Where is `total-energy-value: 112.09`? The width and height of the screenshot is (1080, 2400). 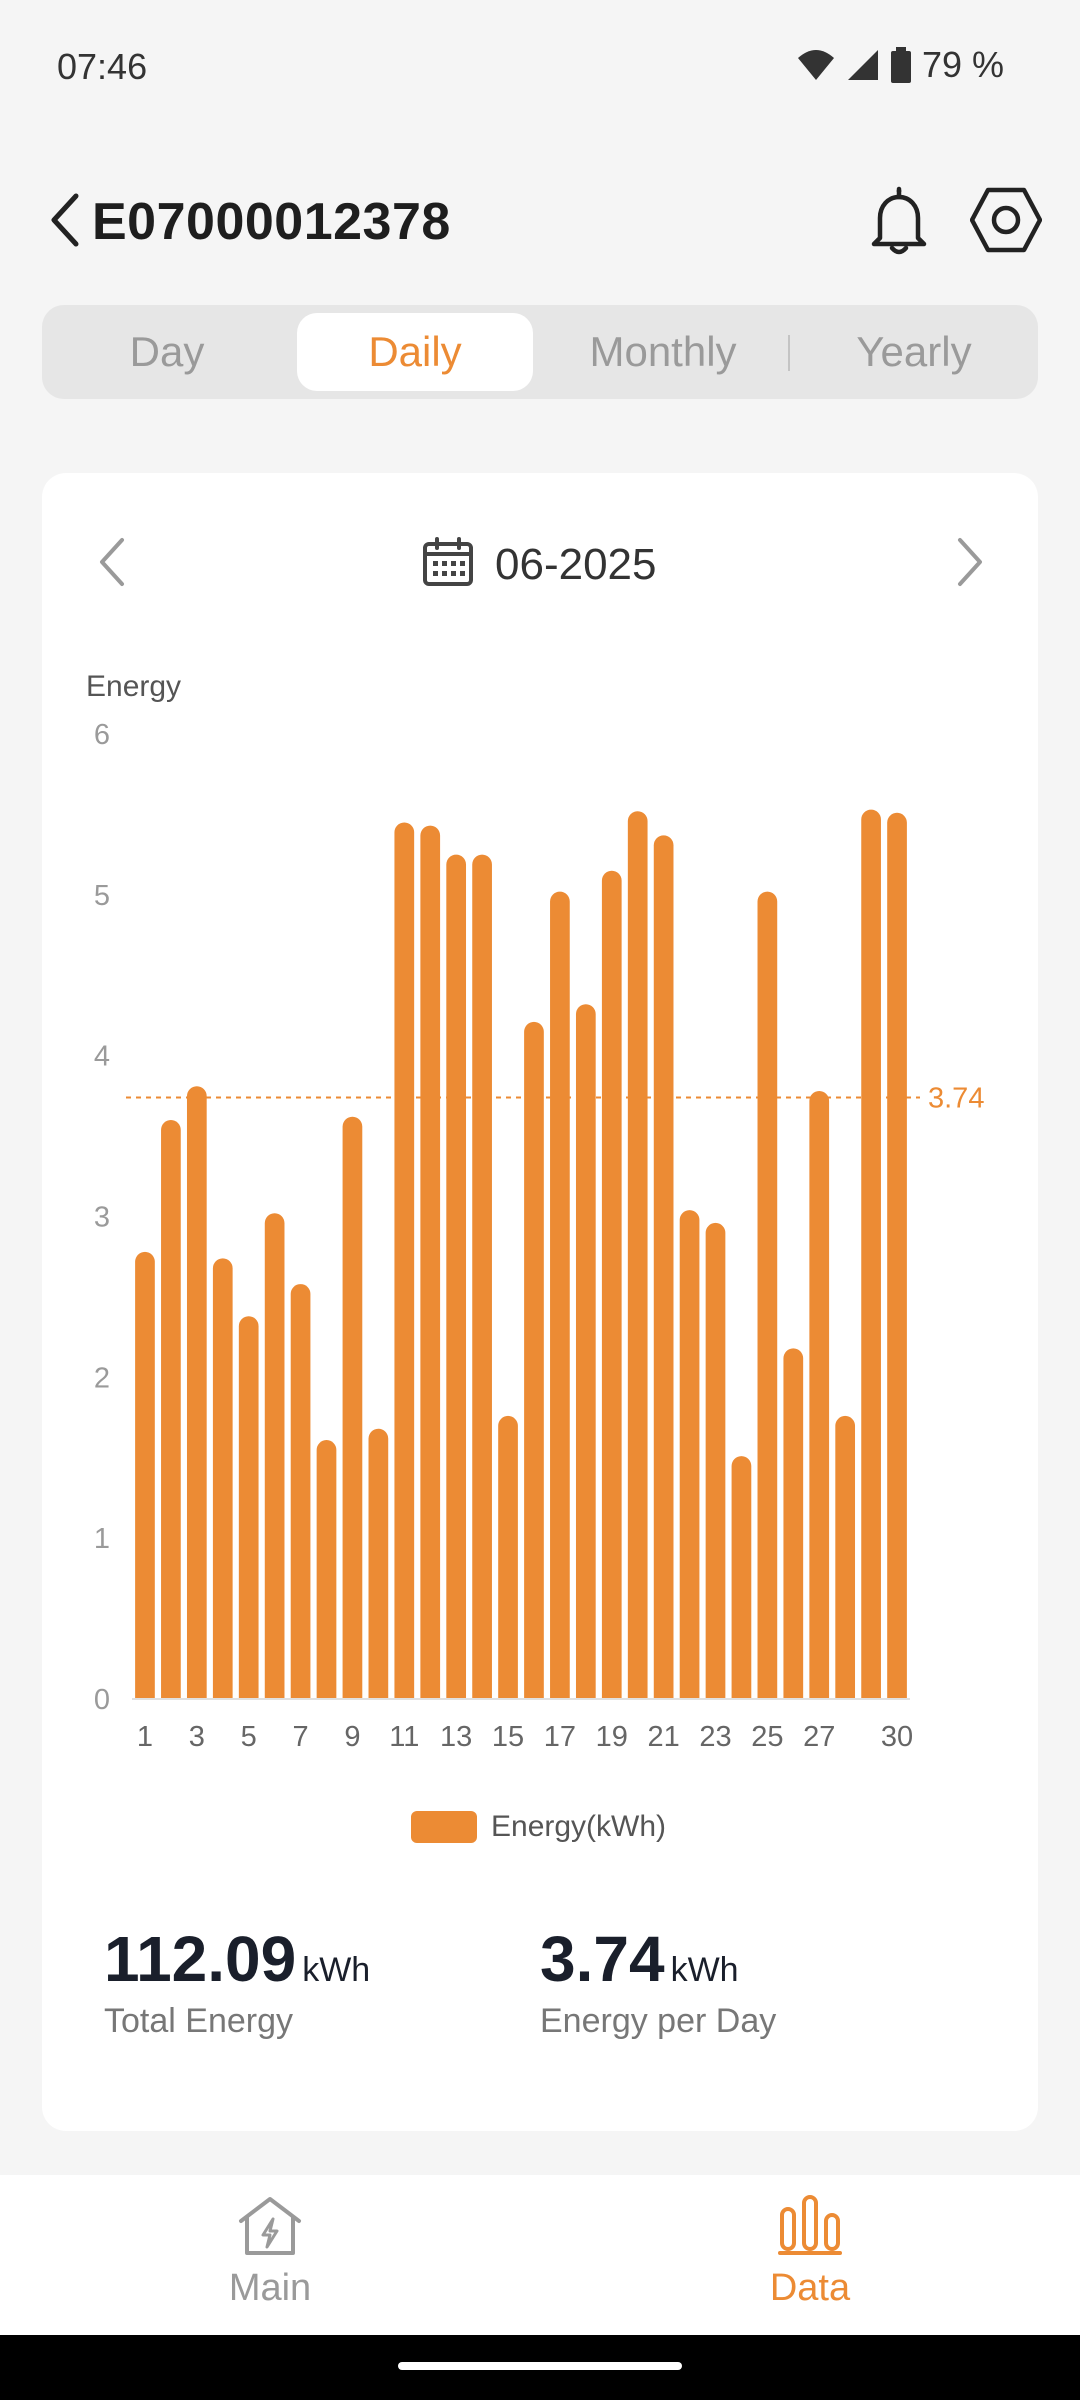
total-energy-value: 112.09 is located at coordinates (200, 1959).